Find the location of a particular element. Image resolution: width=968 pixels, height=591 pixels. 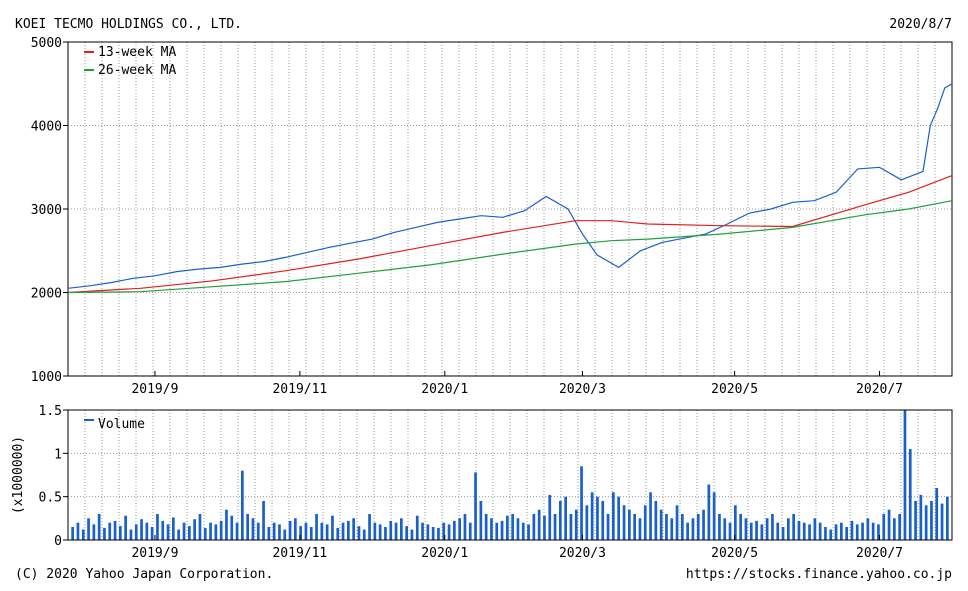

volume-ytick-label: 1.5 is located at coordinates (50, 411).